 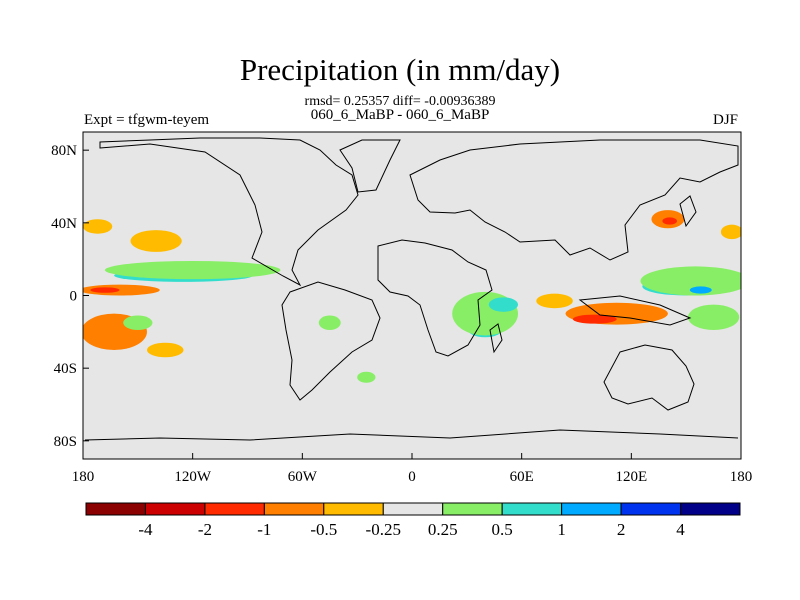 What do you see at coordinates (522, 477) in the screenshot?
I see `x-tick-label: 60E` at bounding box center [522, 477].